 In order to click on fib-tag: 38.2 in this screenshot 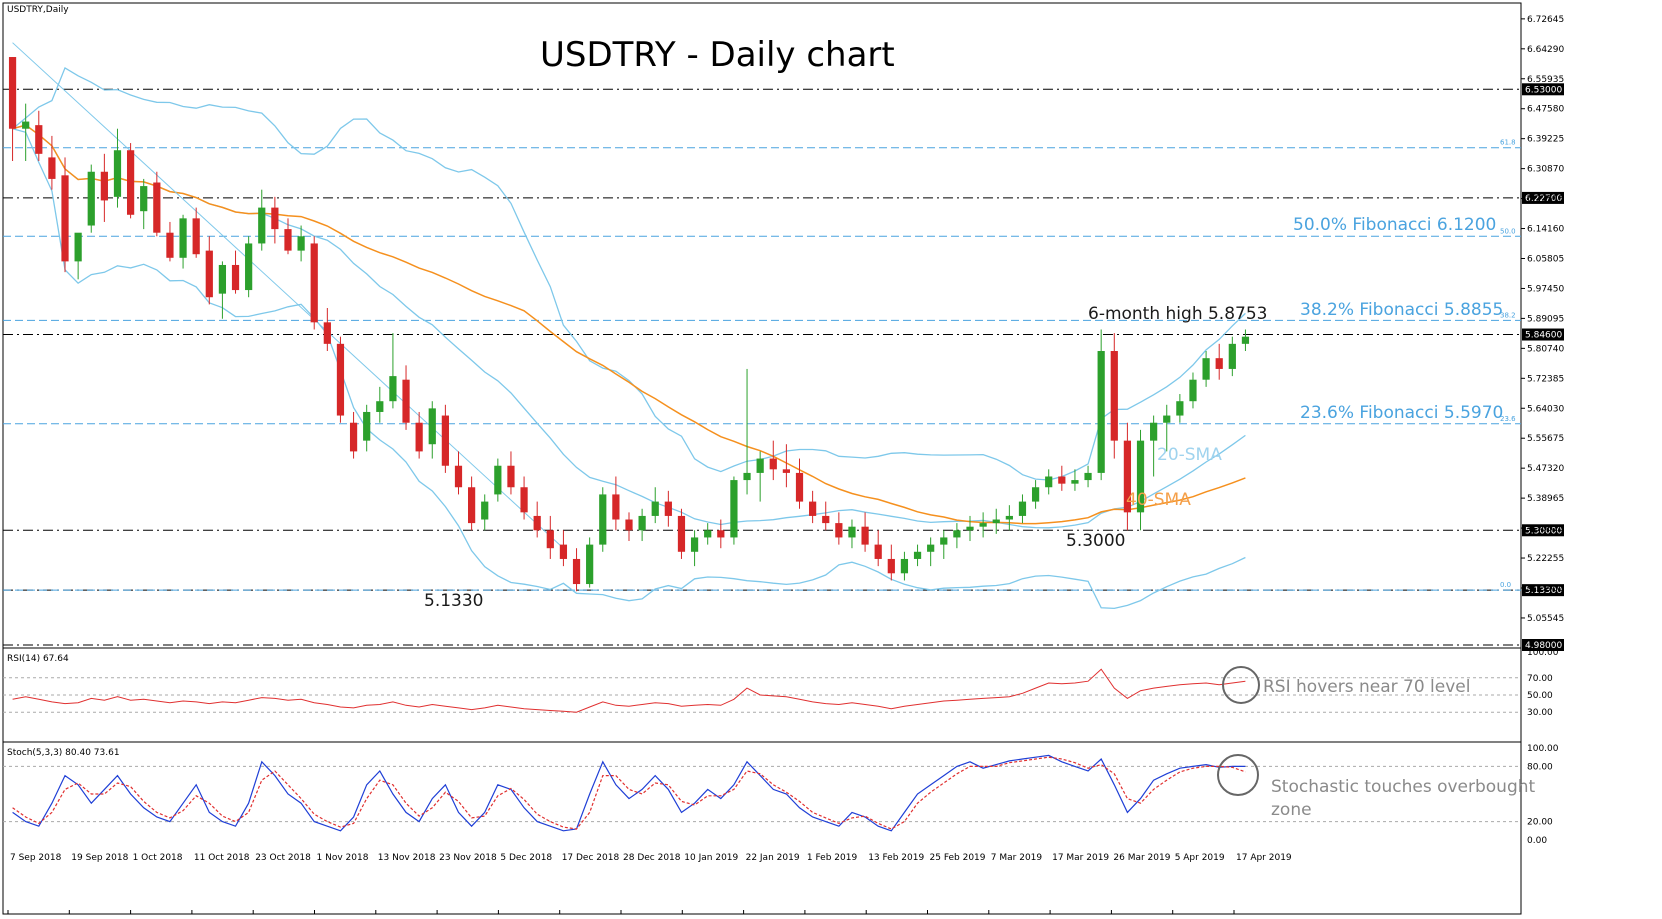, I will do `click(1508, 315)`.